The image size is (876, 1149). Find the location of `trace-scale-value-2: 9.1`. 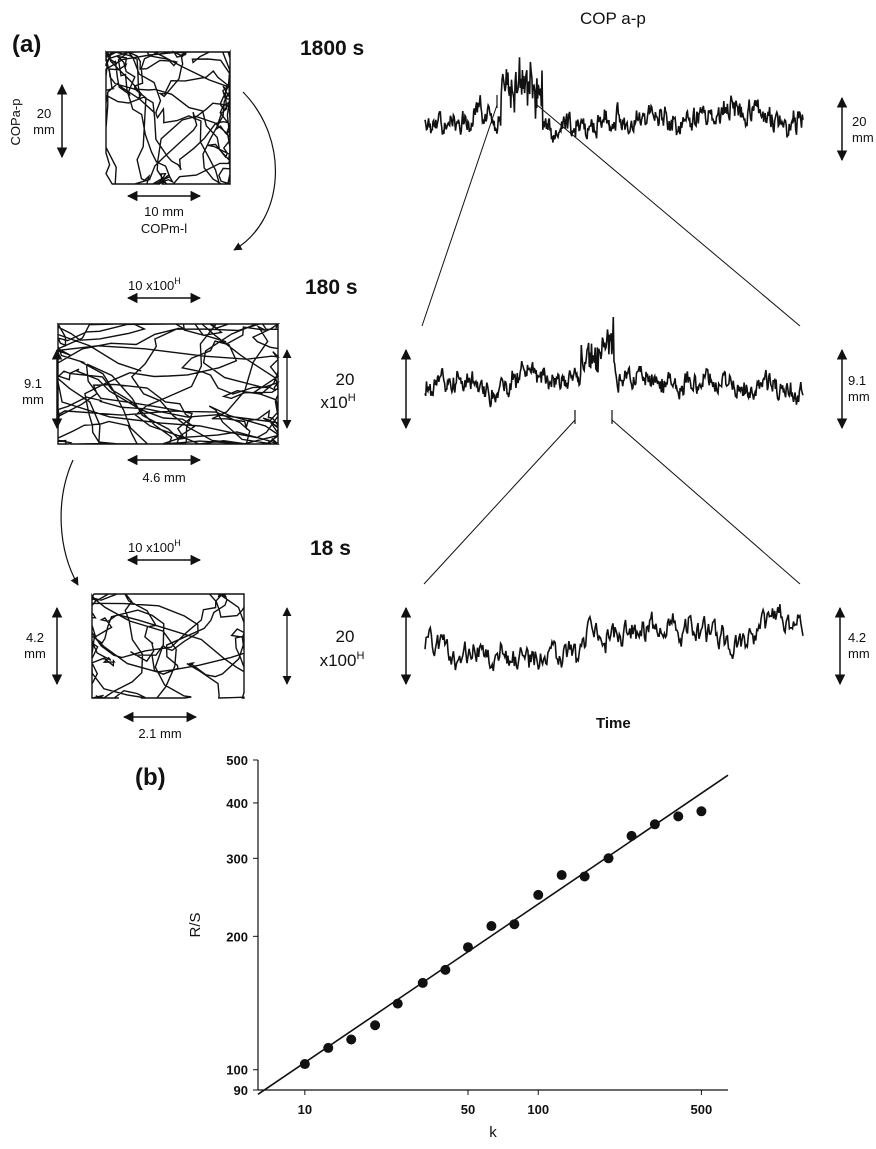

trace-scale-value-2: 9.1 is located at coordinates (857, 380).